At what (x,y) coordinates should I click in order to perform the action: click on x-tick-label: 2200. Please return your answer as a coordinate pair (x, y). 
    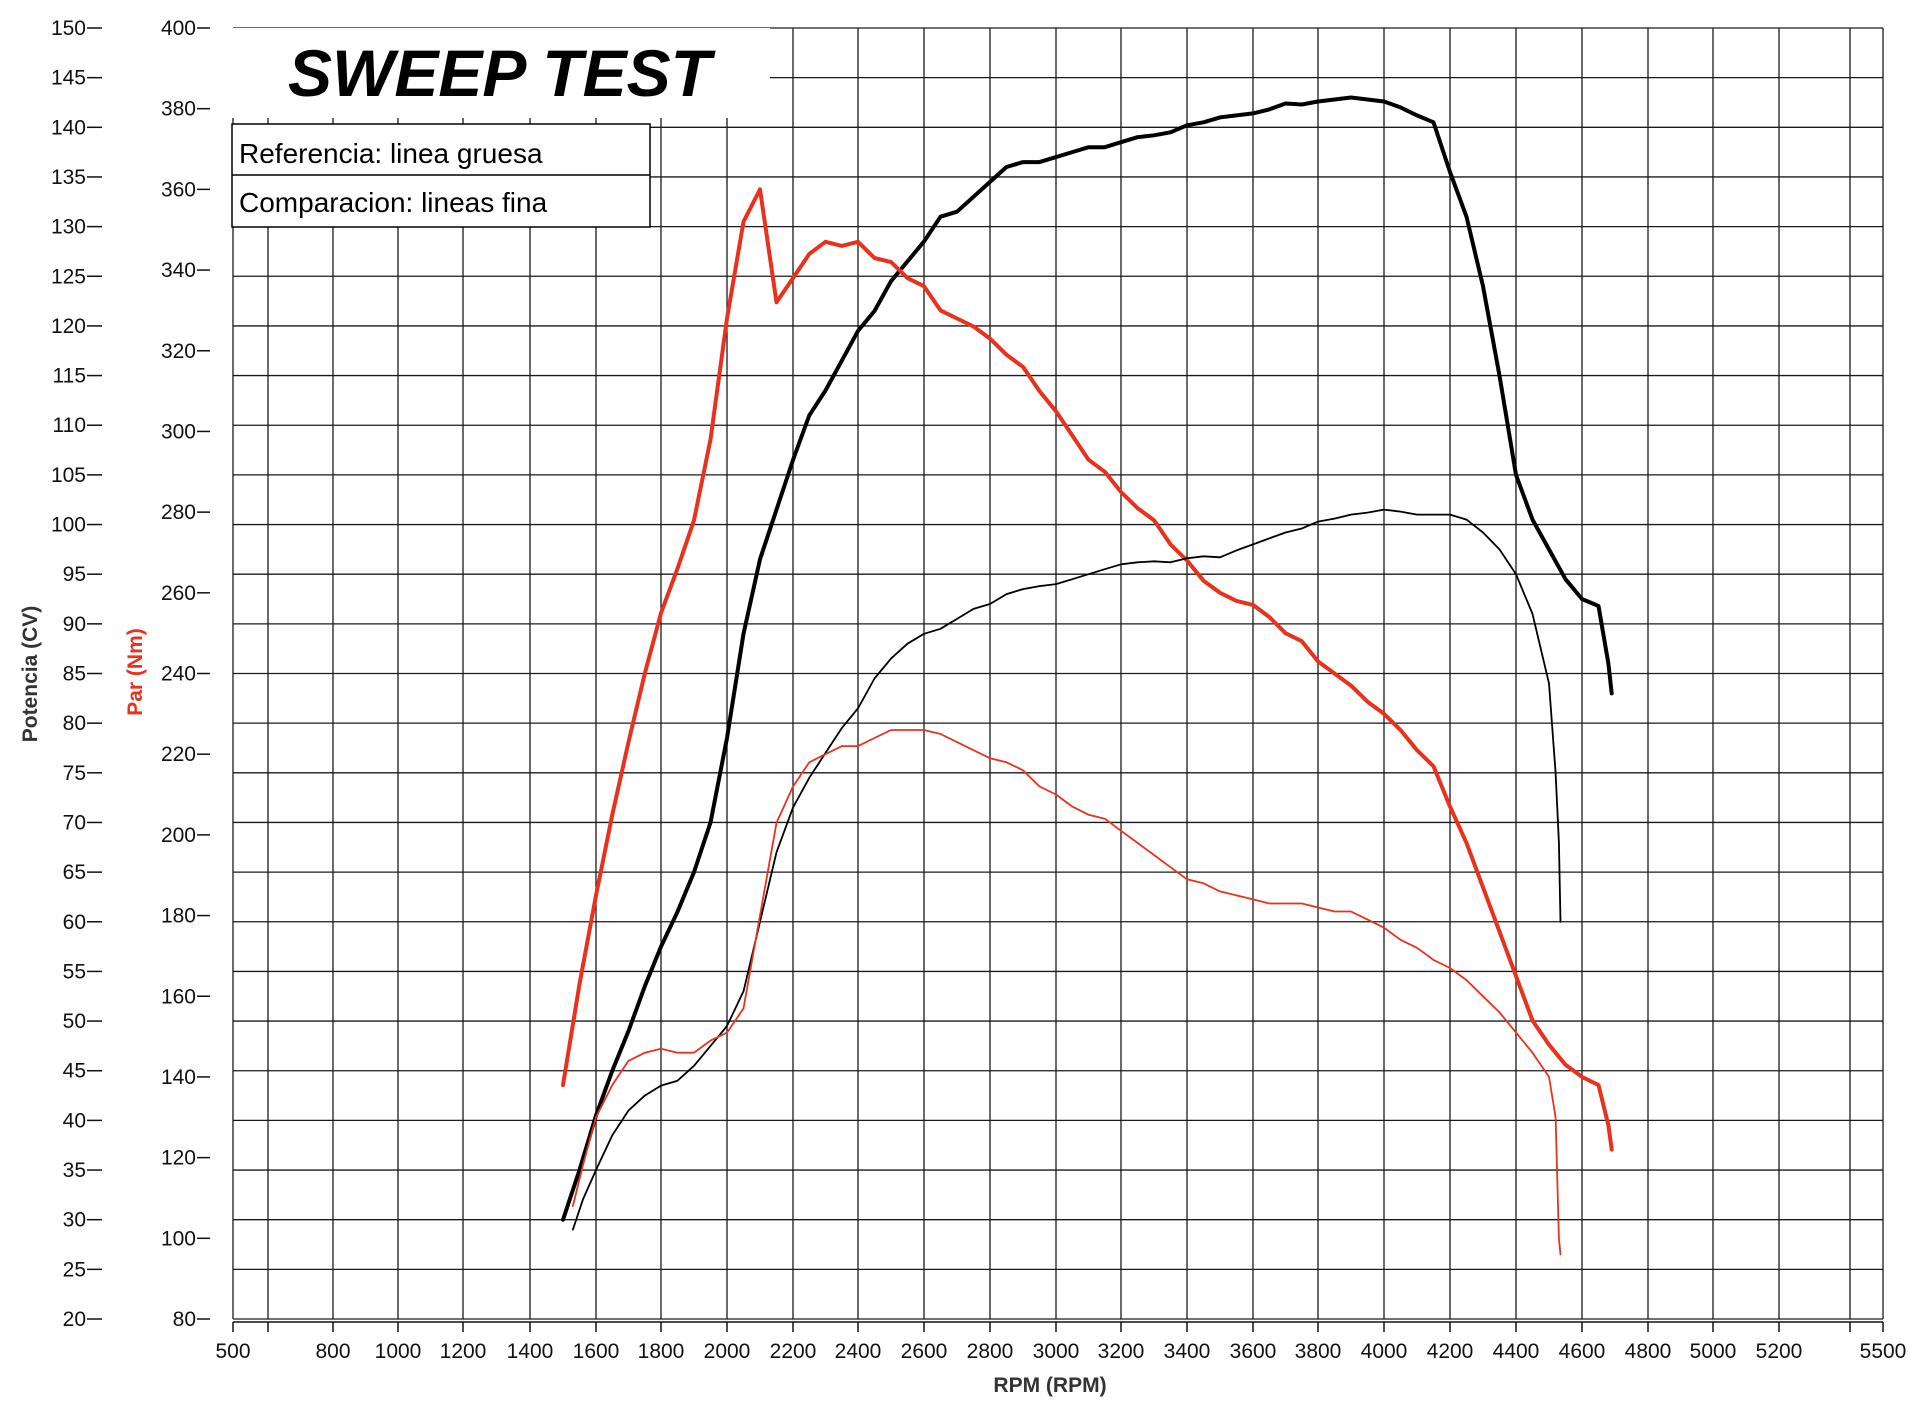
    Looking at the image, I should click on (793, 1351).